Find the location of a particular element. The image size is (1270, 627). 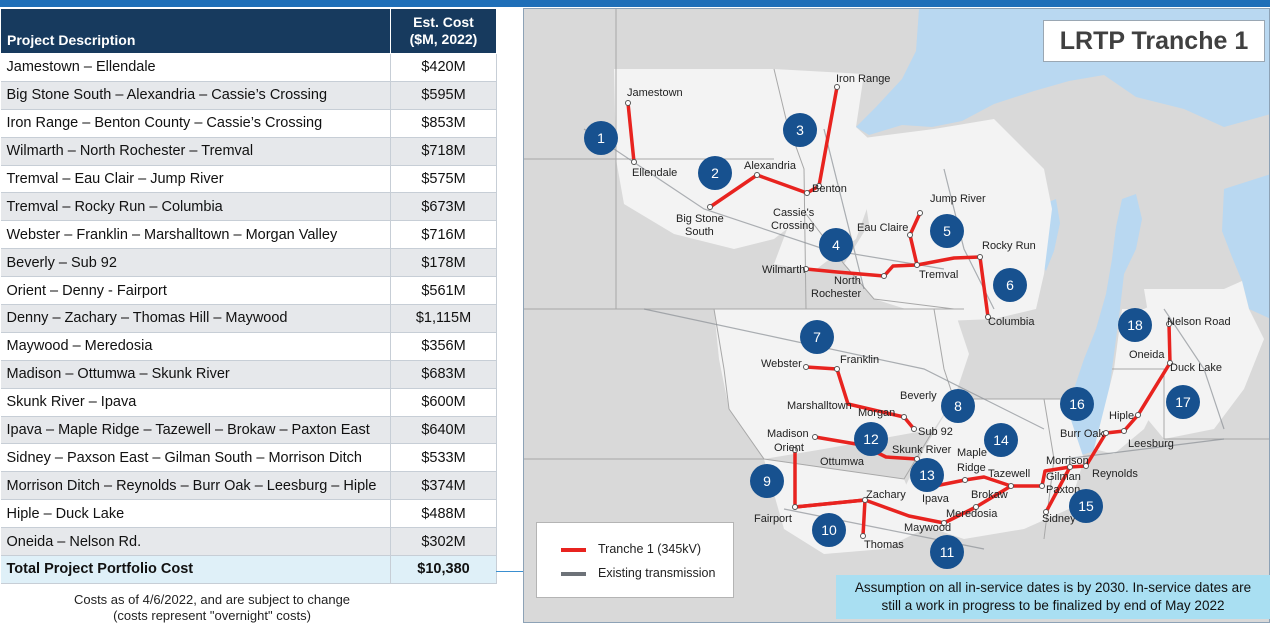

line-jamestown-ellendale is located at coordinates (631, 132).